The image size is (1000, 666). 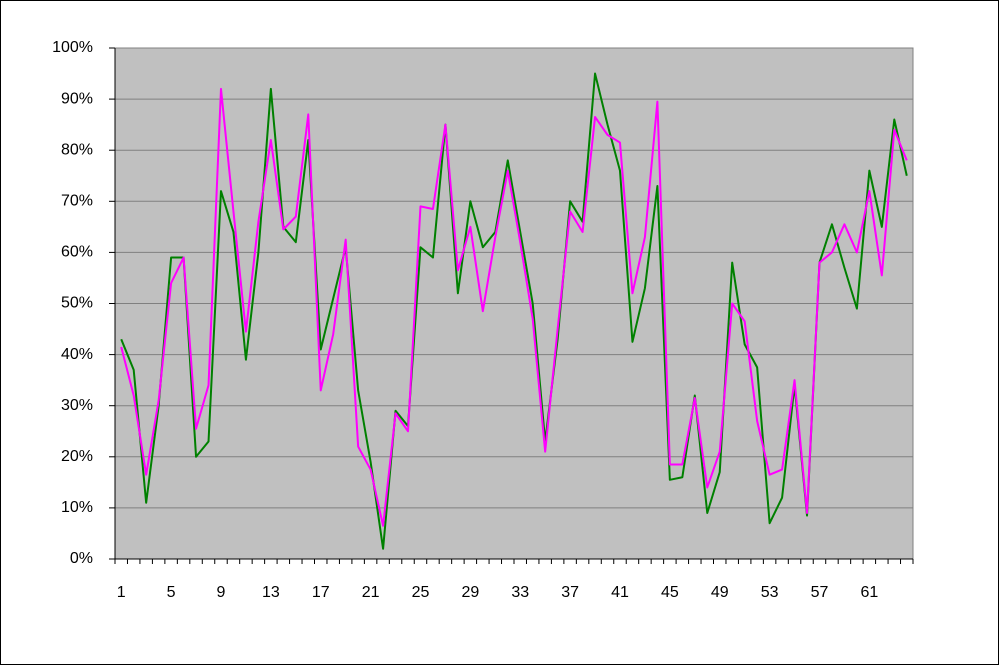 I want to click on y-tick-label: 90%, so click(x=77, y=98).